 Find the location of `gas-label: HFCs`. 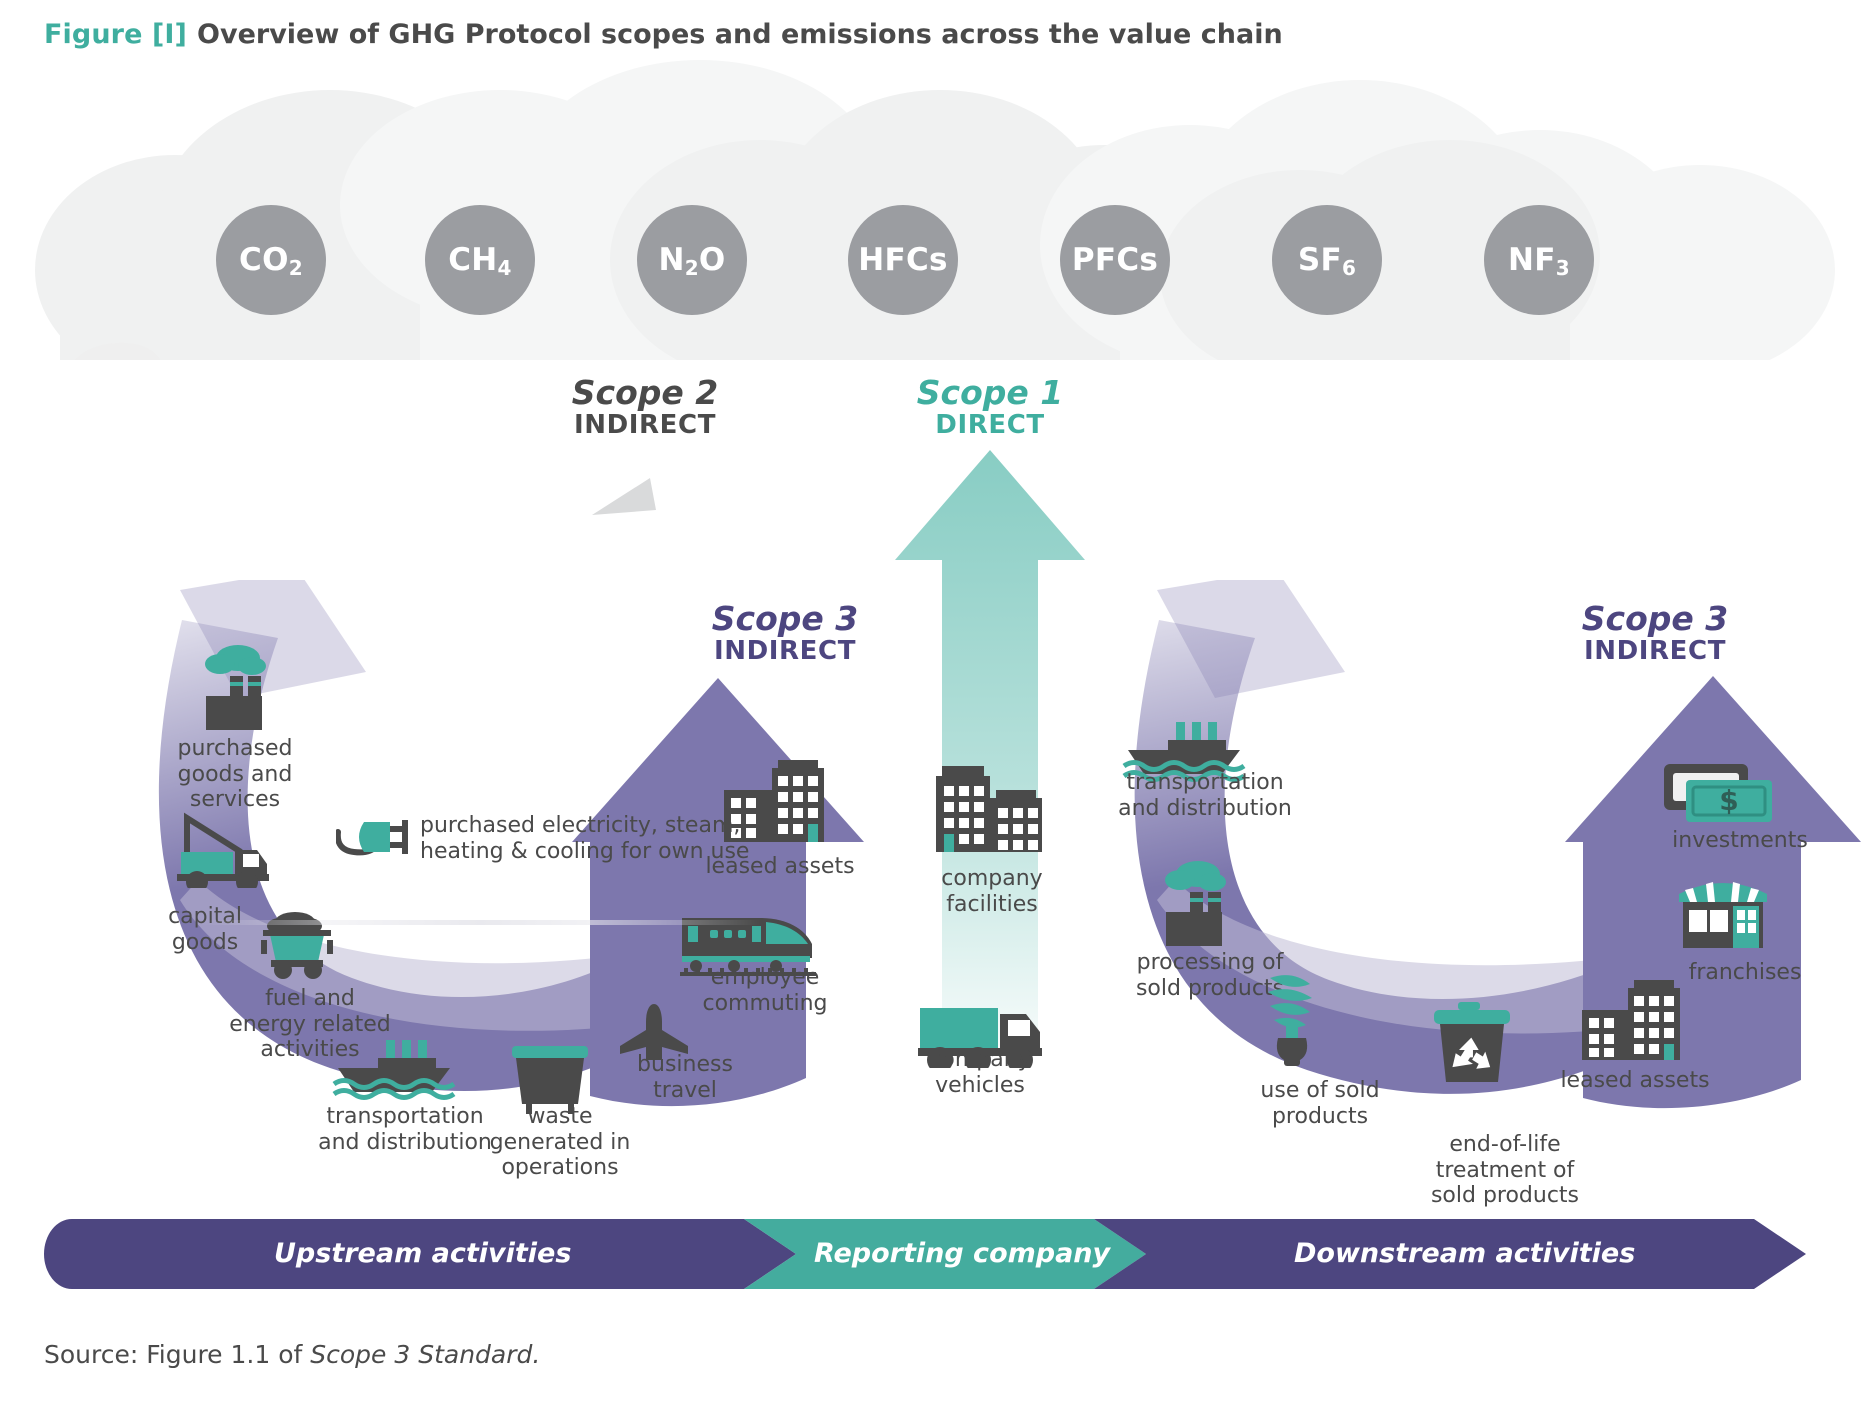

gas-label: HFCs is located at coordinates (903, 260).